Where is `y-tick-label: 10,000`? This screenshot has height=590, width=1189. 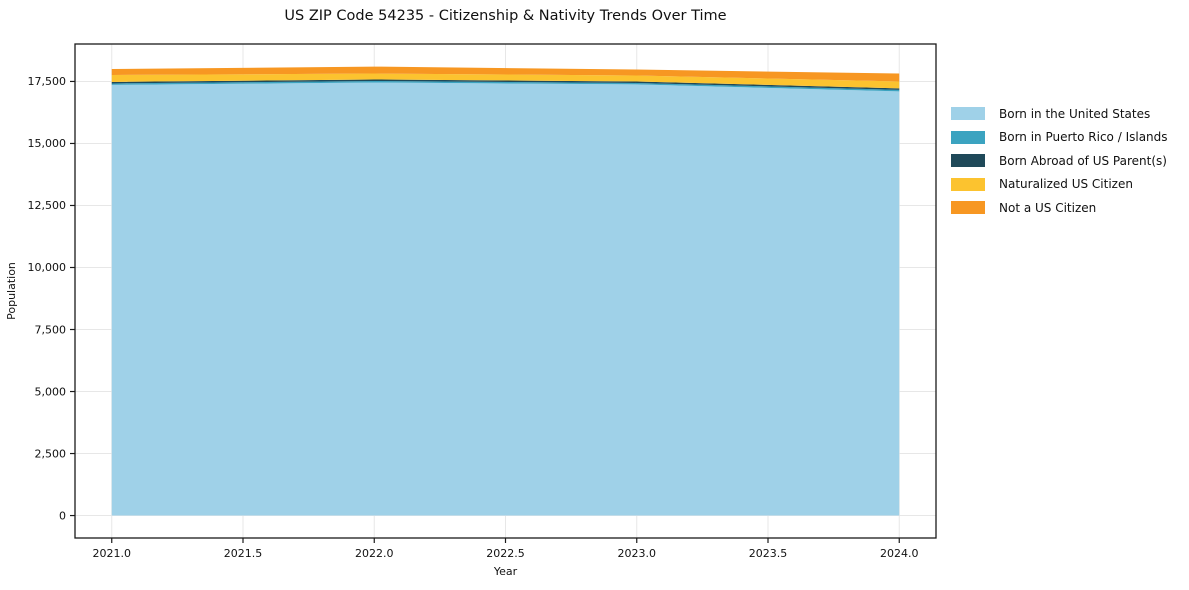 y-tick-label: 10,000 is located at coordinates (47, 267).